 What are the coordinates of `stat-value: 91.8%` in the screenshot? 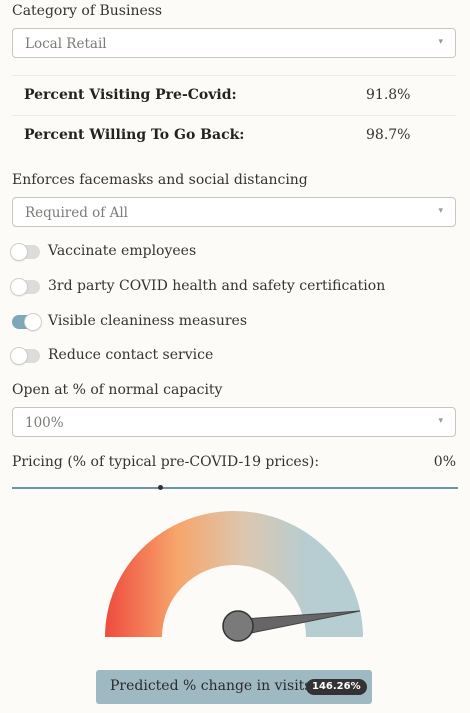 It's located at (388, 95).